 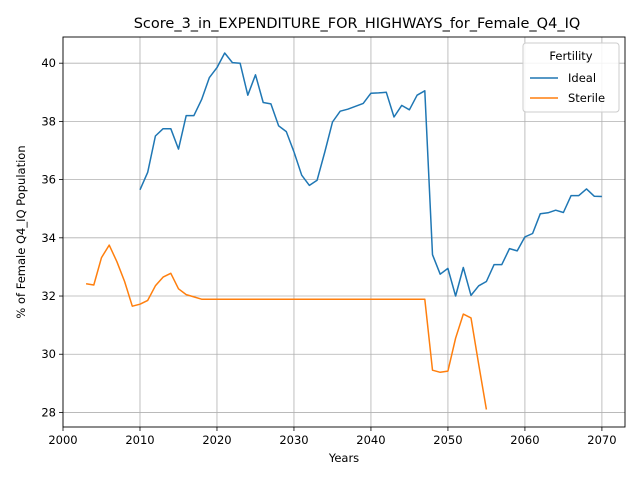 I want to click on legend-title: Fertility, so click(x=570, y=56).